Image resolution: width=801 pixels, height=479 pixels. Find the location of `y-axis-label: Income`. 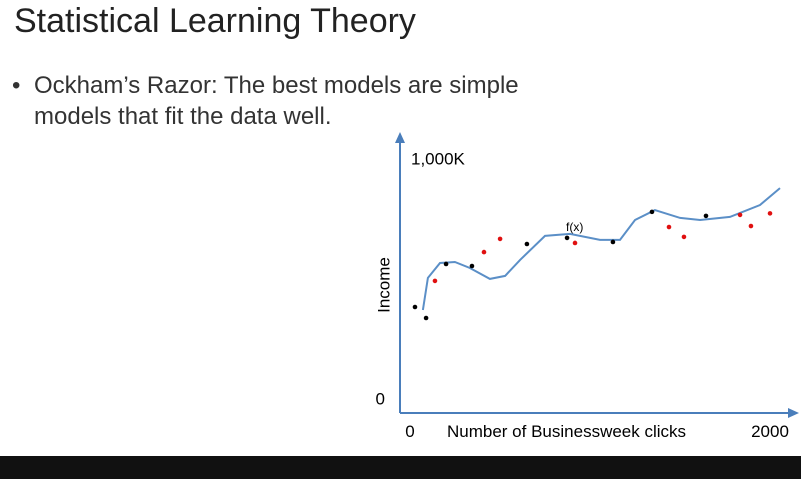

y-axis-label: Income is located at coordinates (383, 285).